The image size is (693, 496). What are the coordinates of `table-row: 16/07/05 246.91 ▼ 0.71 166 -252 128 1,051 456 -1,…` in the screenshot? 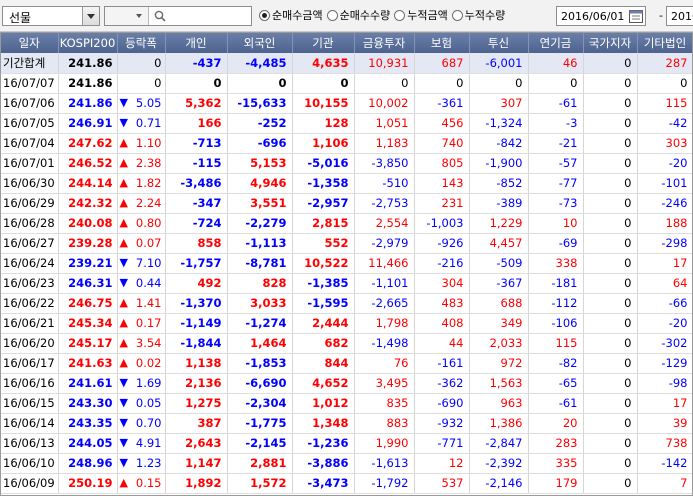 It's located at (346, 123).